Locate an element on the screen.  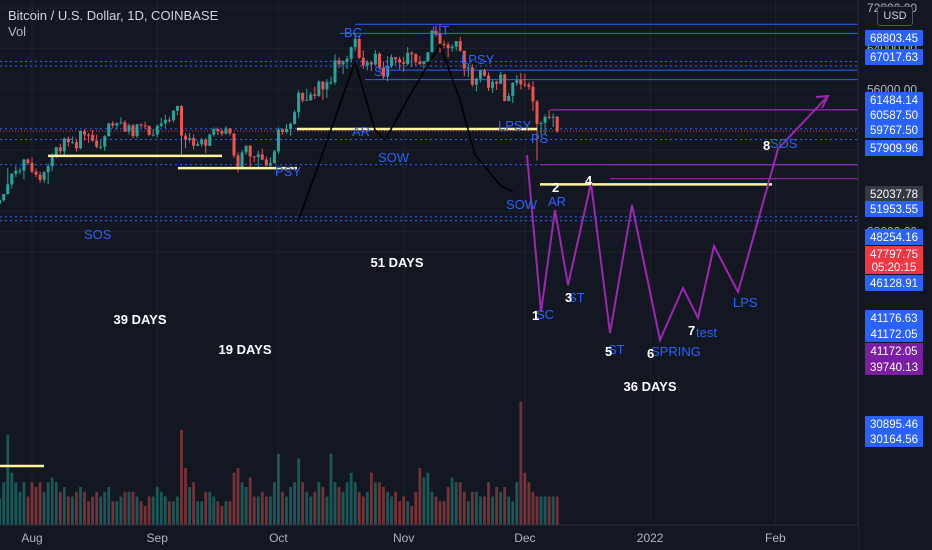
wyckoff-label: PS is located at coordinates (540, 138).